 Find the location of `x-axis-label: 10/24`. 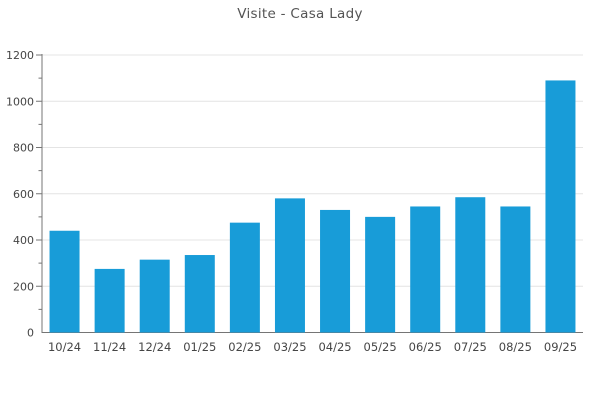

x-axis-label: 10/24 is located at coordinates (64, 347).